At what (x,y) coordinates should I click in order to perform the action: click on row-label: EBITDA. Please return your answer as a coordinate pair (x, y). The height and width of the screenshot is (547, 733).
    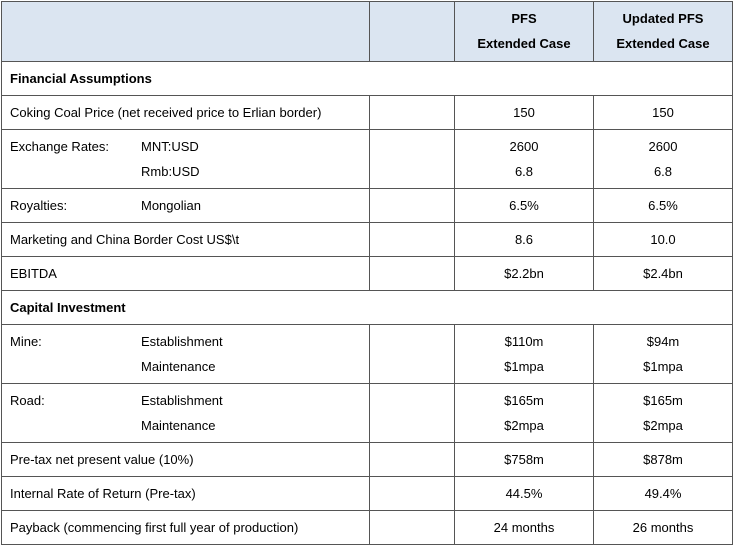
    Looking at the image, I should click on (33, 273).